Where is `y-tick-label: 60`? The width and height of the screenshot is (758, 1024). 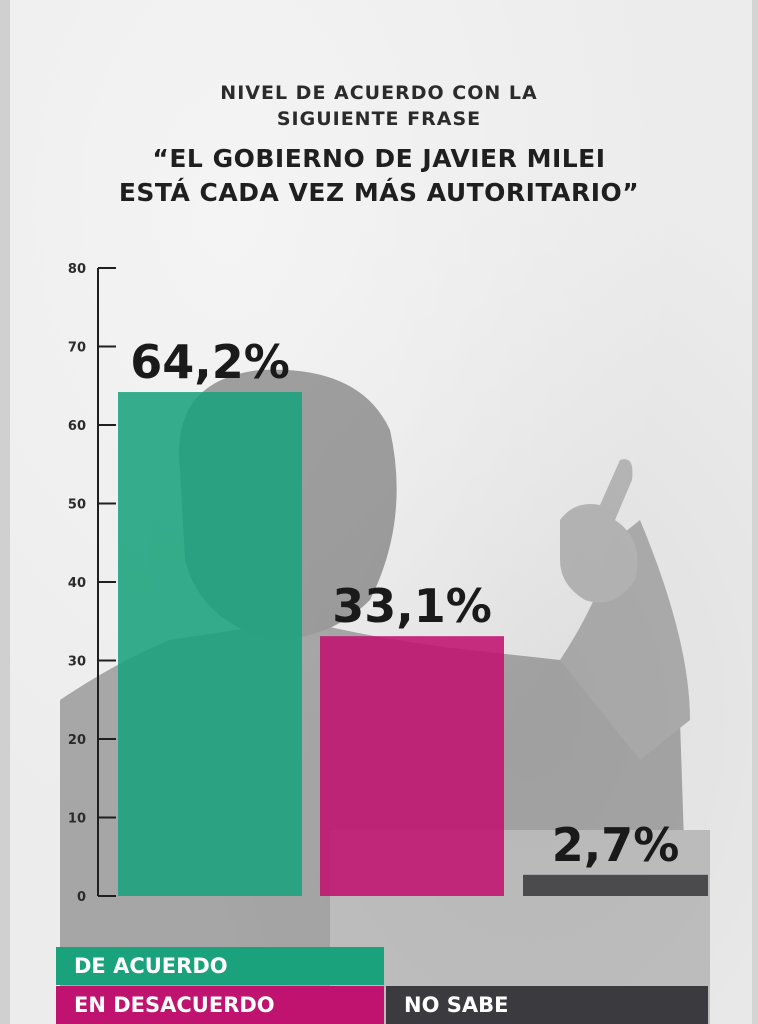
y-tick-label: 60 is located at coordinates (77, 426).